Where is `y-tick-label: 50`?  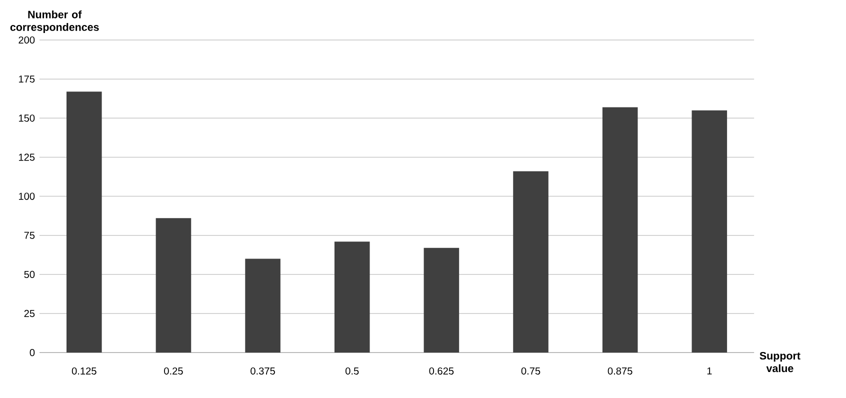
y-tick-label: 50 is located at coordinates (29, 274).